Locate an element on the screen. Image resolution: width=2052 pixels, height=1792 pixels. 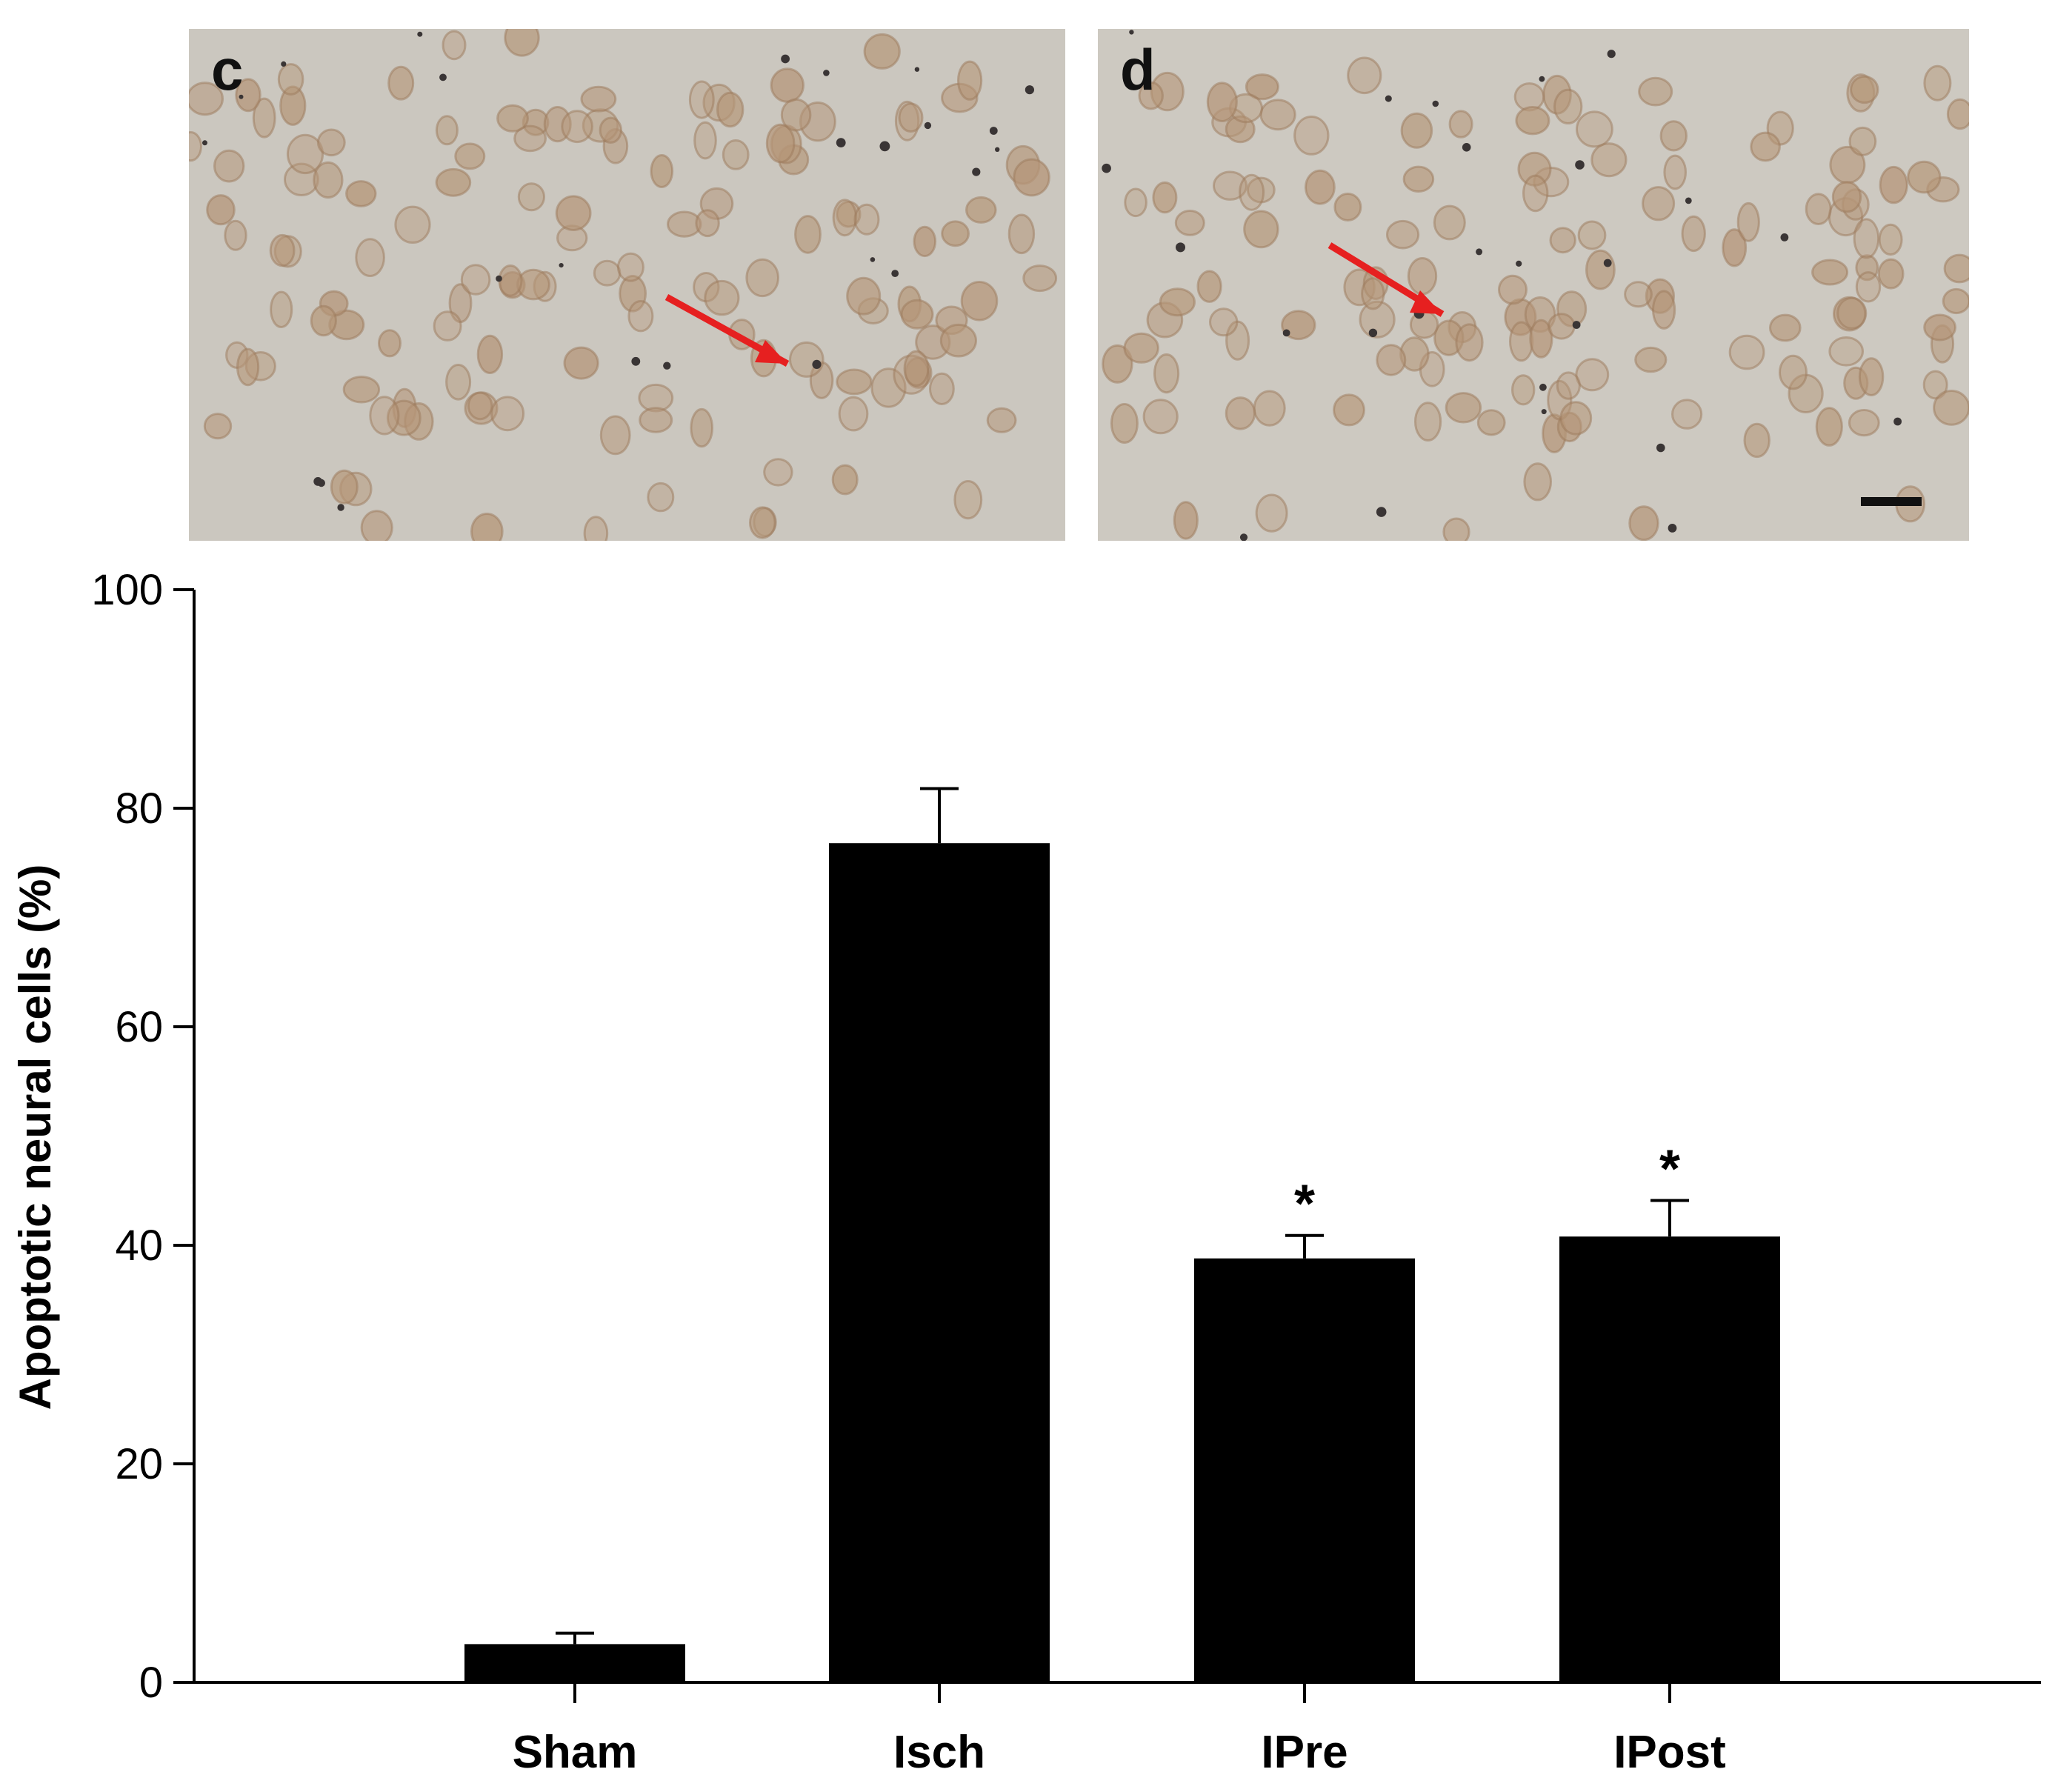
micrograph-c-image is located at coordinates (627, 285).